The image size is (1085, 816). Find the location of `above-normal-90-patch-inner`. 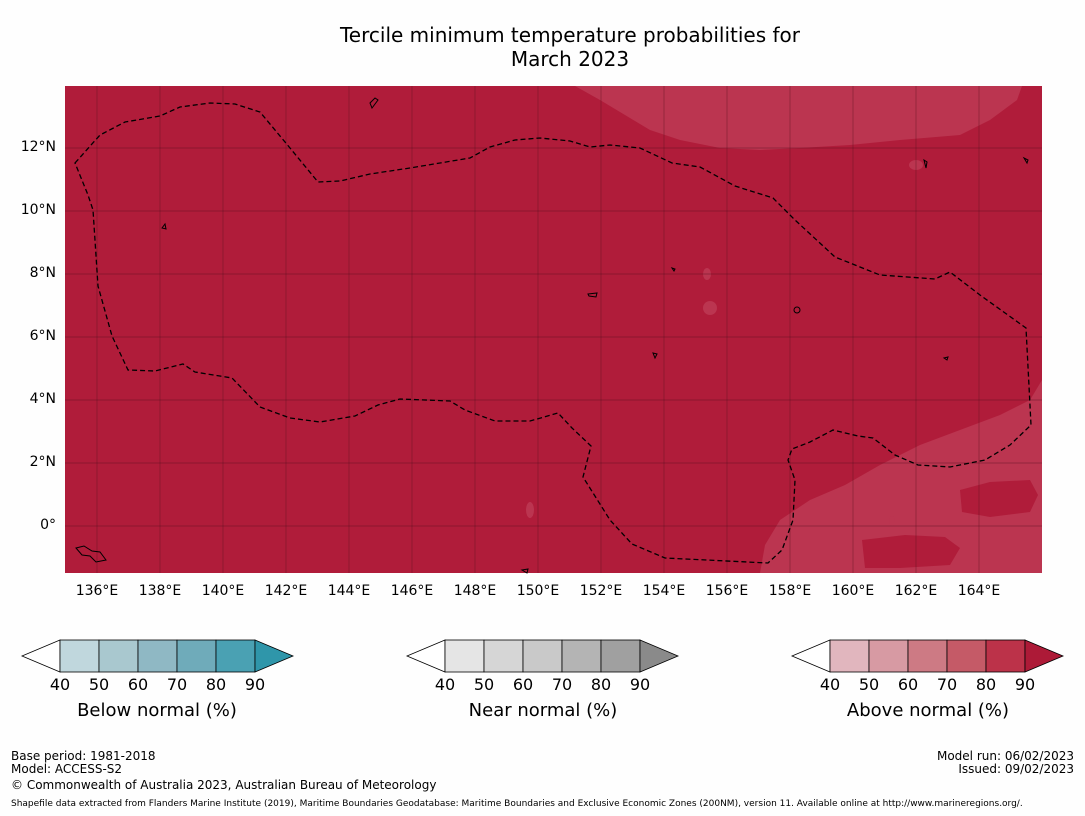

above-normal-90-patch-inner is located at coordinates (999, 498).